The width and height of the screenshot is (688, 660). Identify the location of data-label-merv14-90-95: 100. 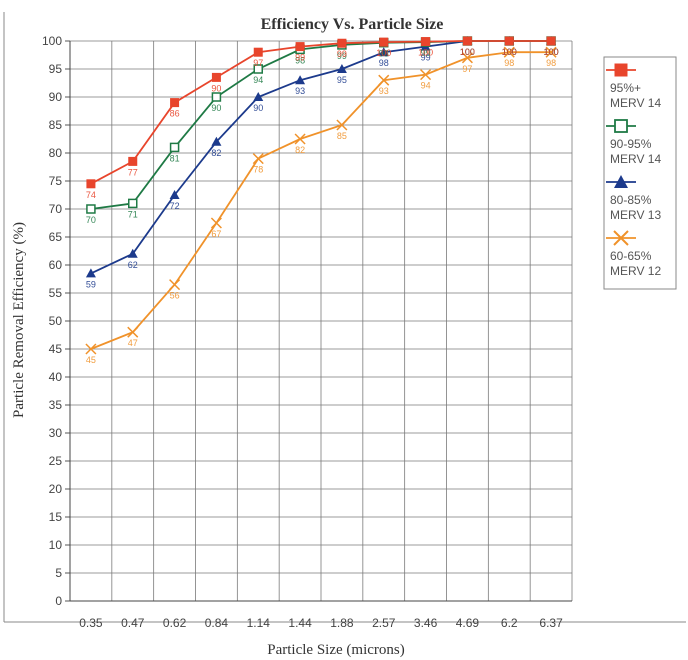
(551, 52).